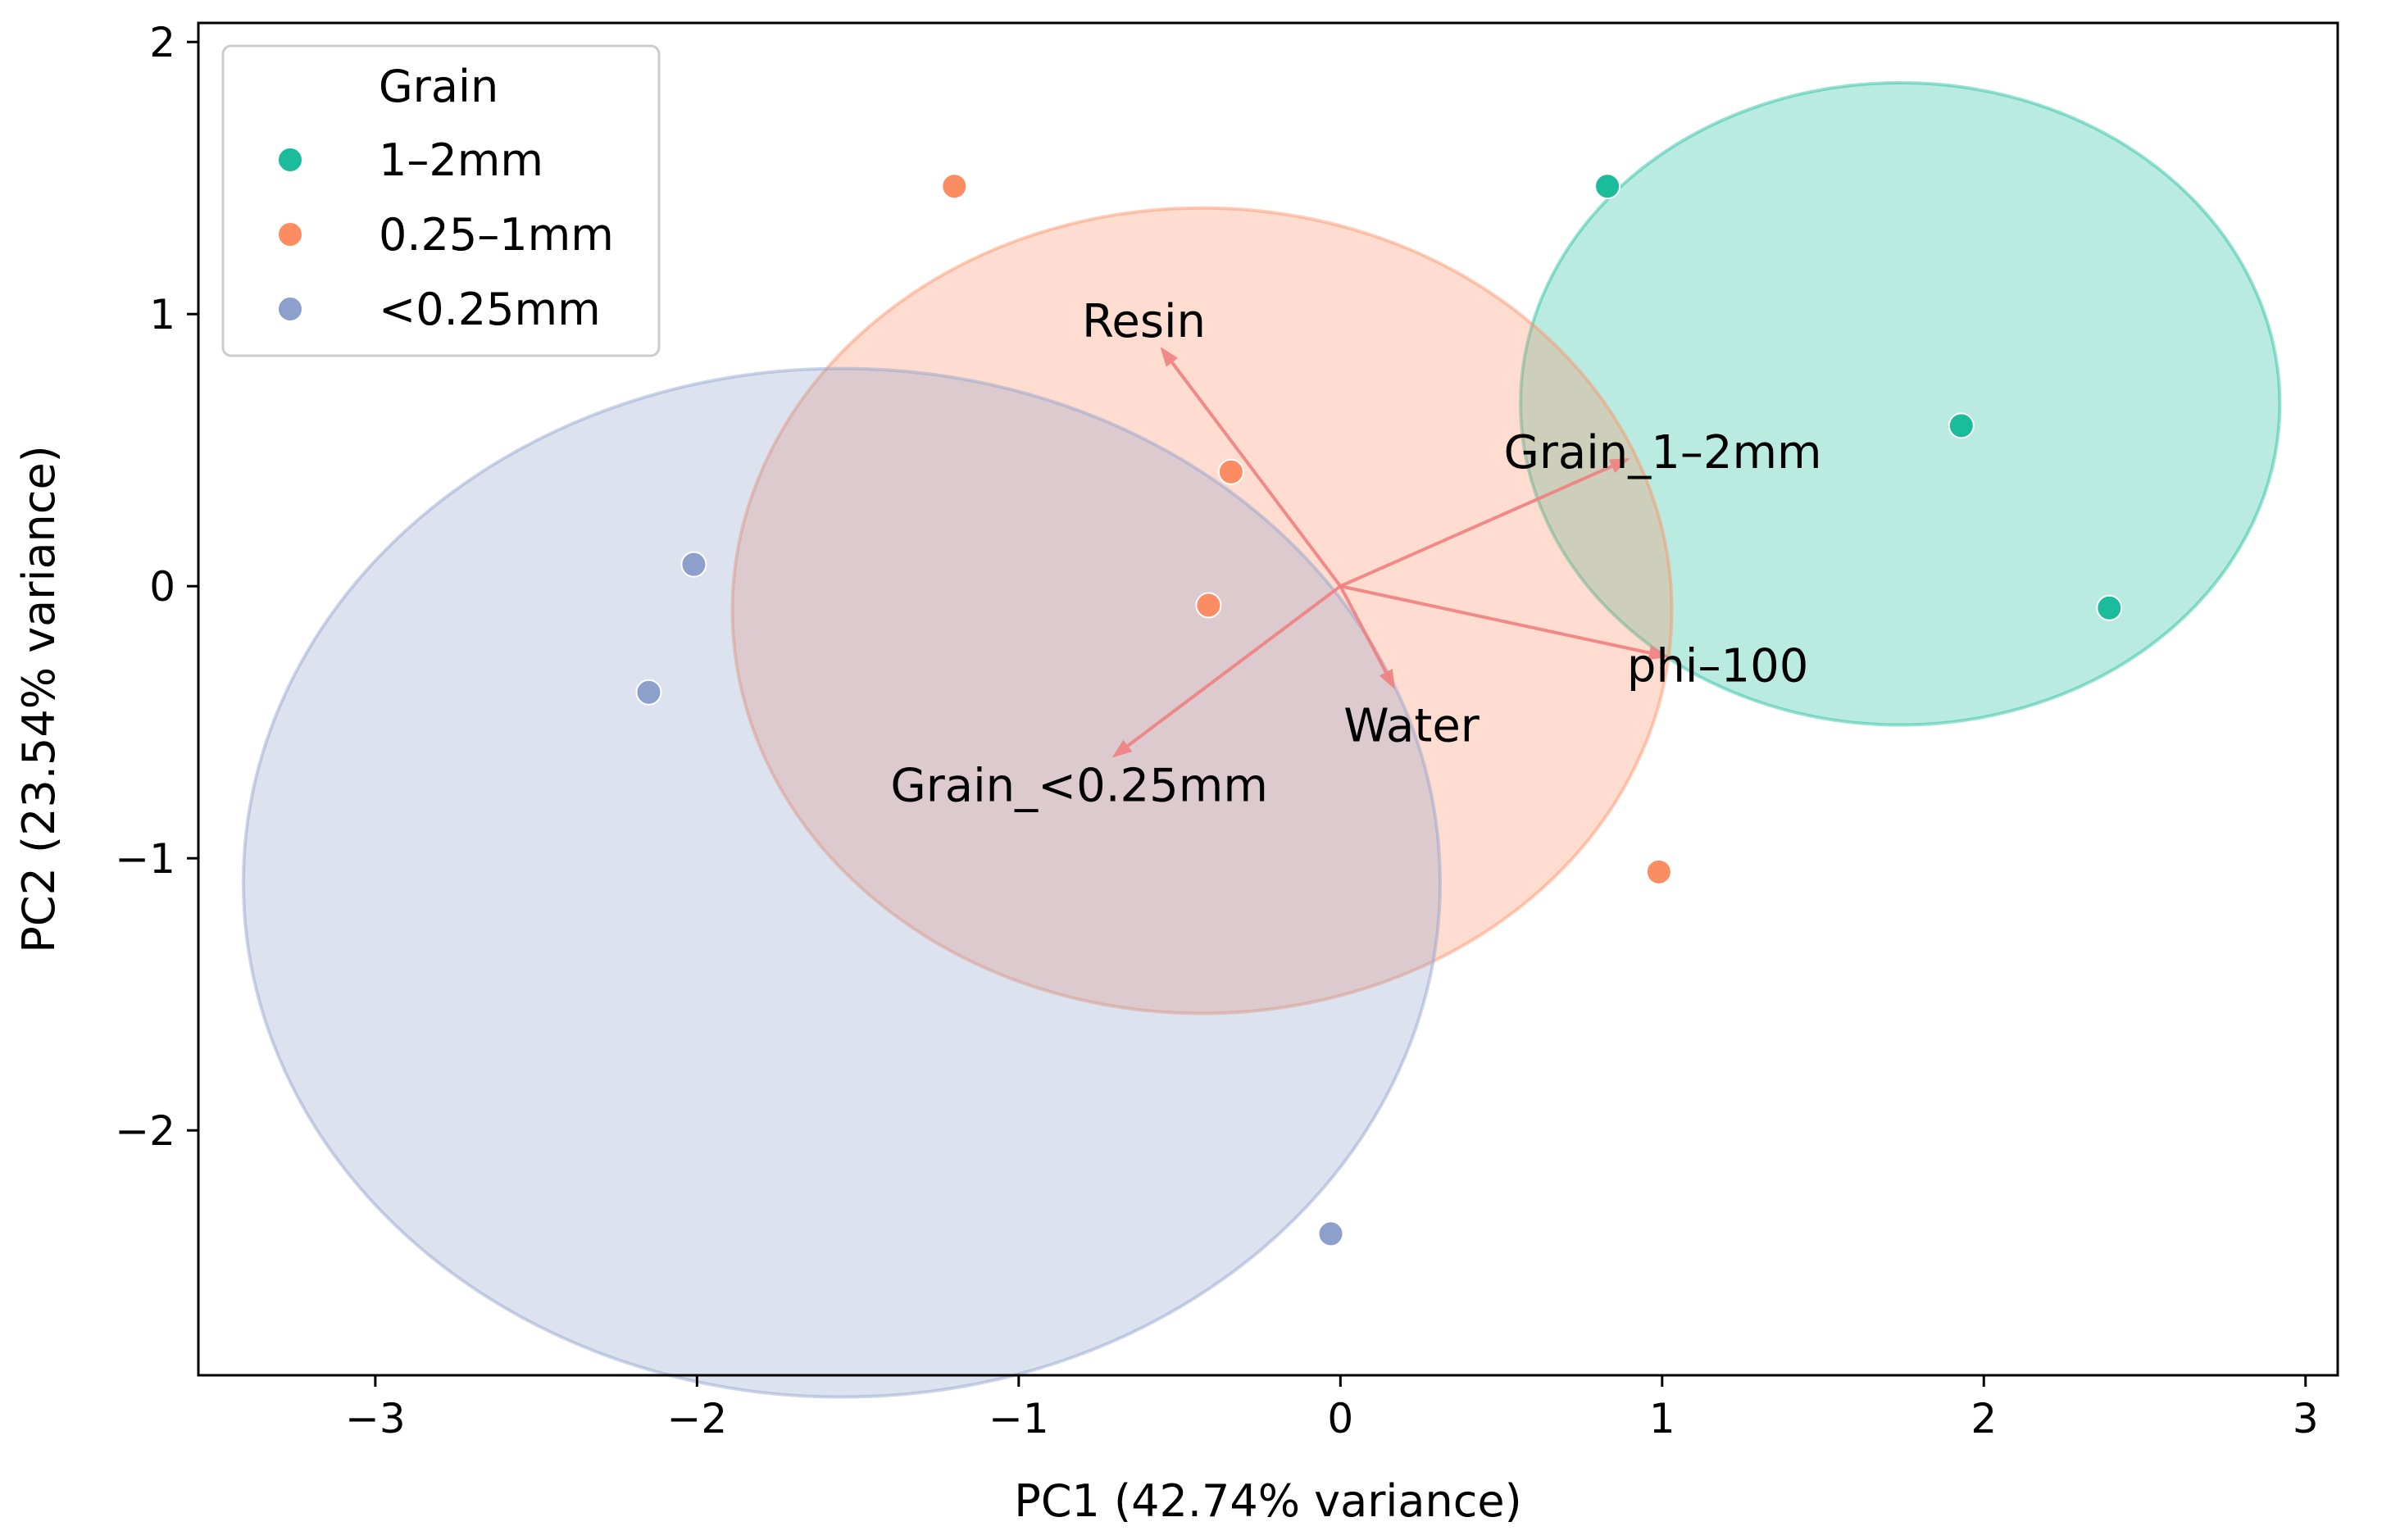 Image resolution: width=2400 pixels, height=1540 pixels. I want to click on y-tick-label-0: −2, so click(145, 1131).